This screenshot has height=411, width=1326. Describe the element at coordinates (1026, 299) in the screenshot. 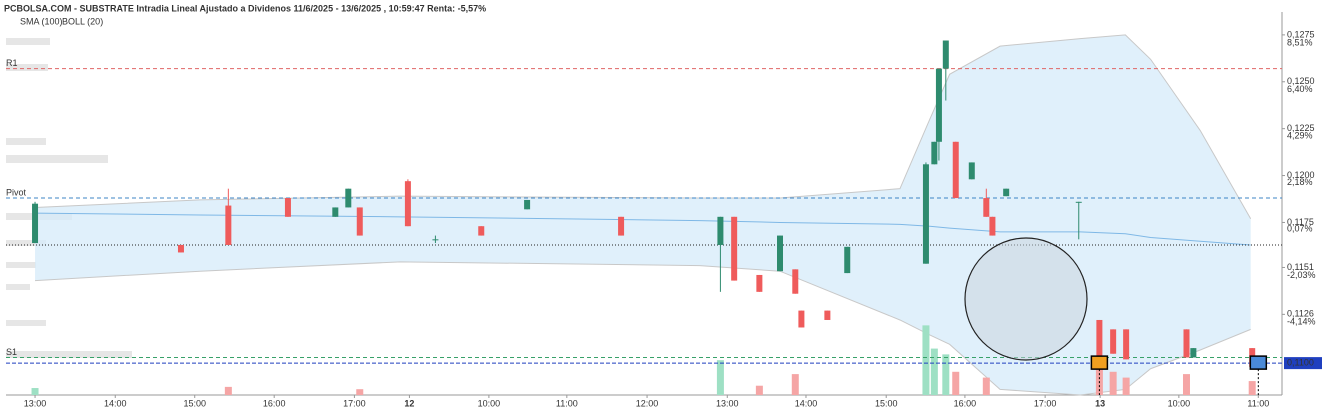

I see `annotation-circle` at that location.